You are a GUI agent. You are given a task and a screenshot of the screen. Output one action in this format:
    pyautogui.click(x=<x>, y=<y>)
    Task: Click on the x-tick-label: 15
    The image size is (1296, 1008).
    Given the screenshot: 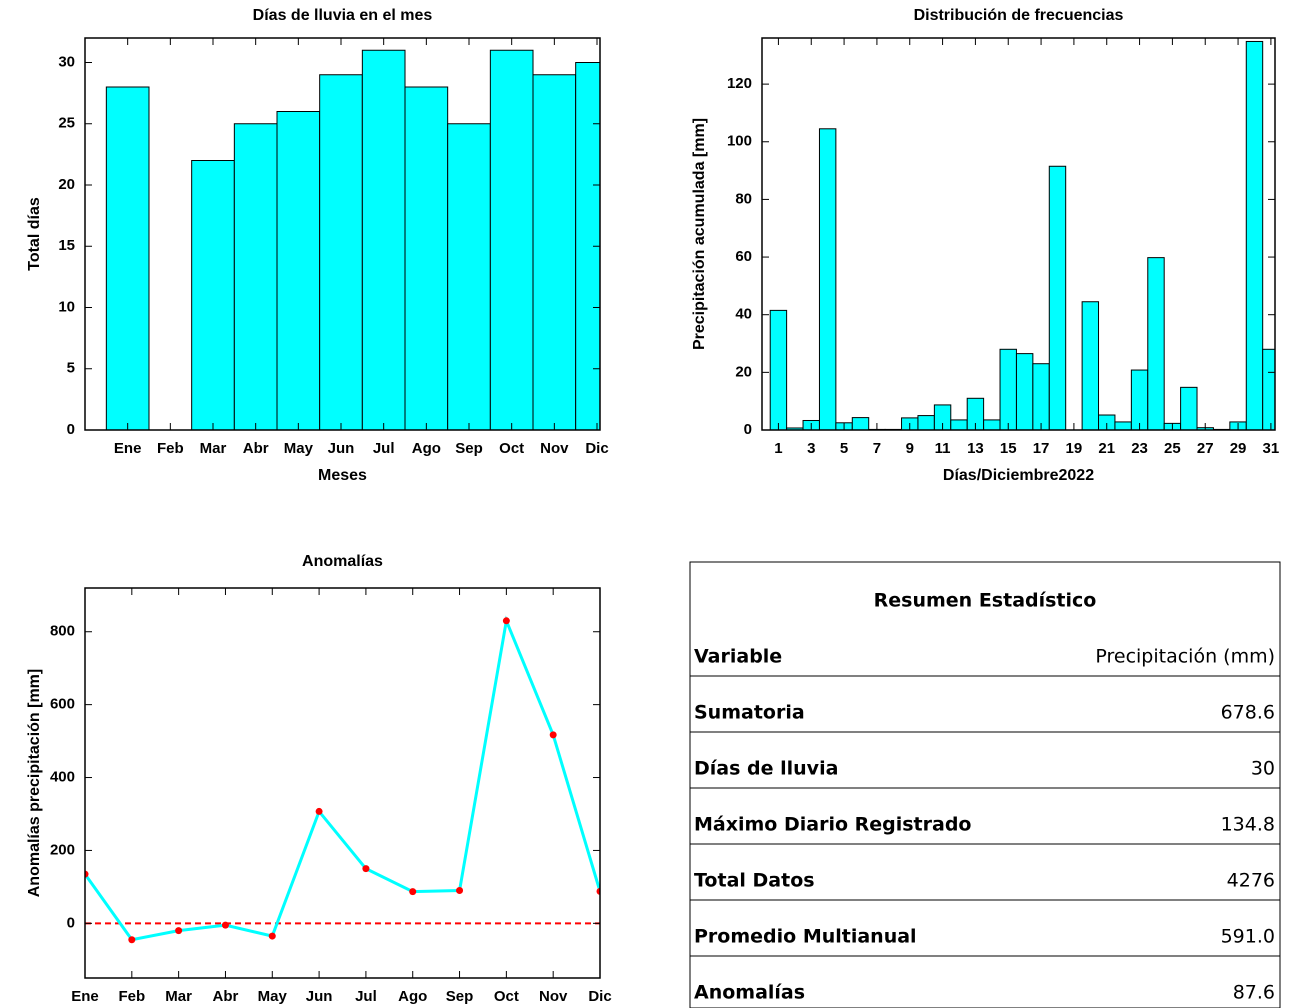 What is the action you would take?
    pyautogui.click(x=1008, y=448)
    